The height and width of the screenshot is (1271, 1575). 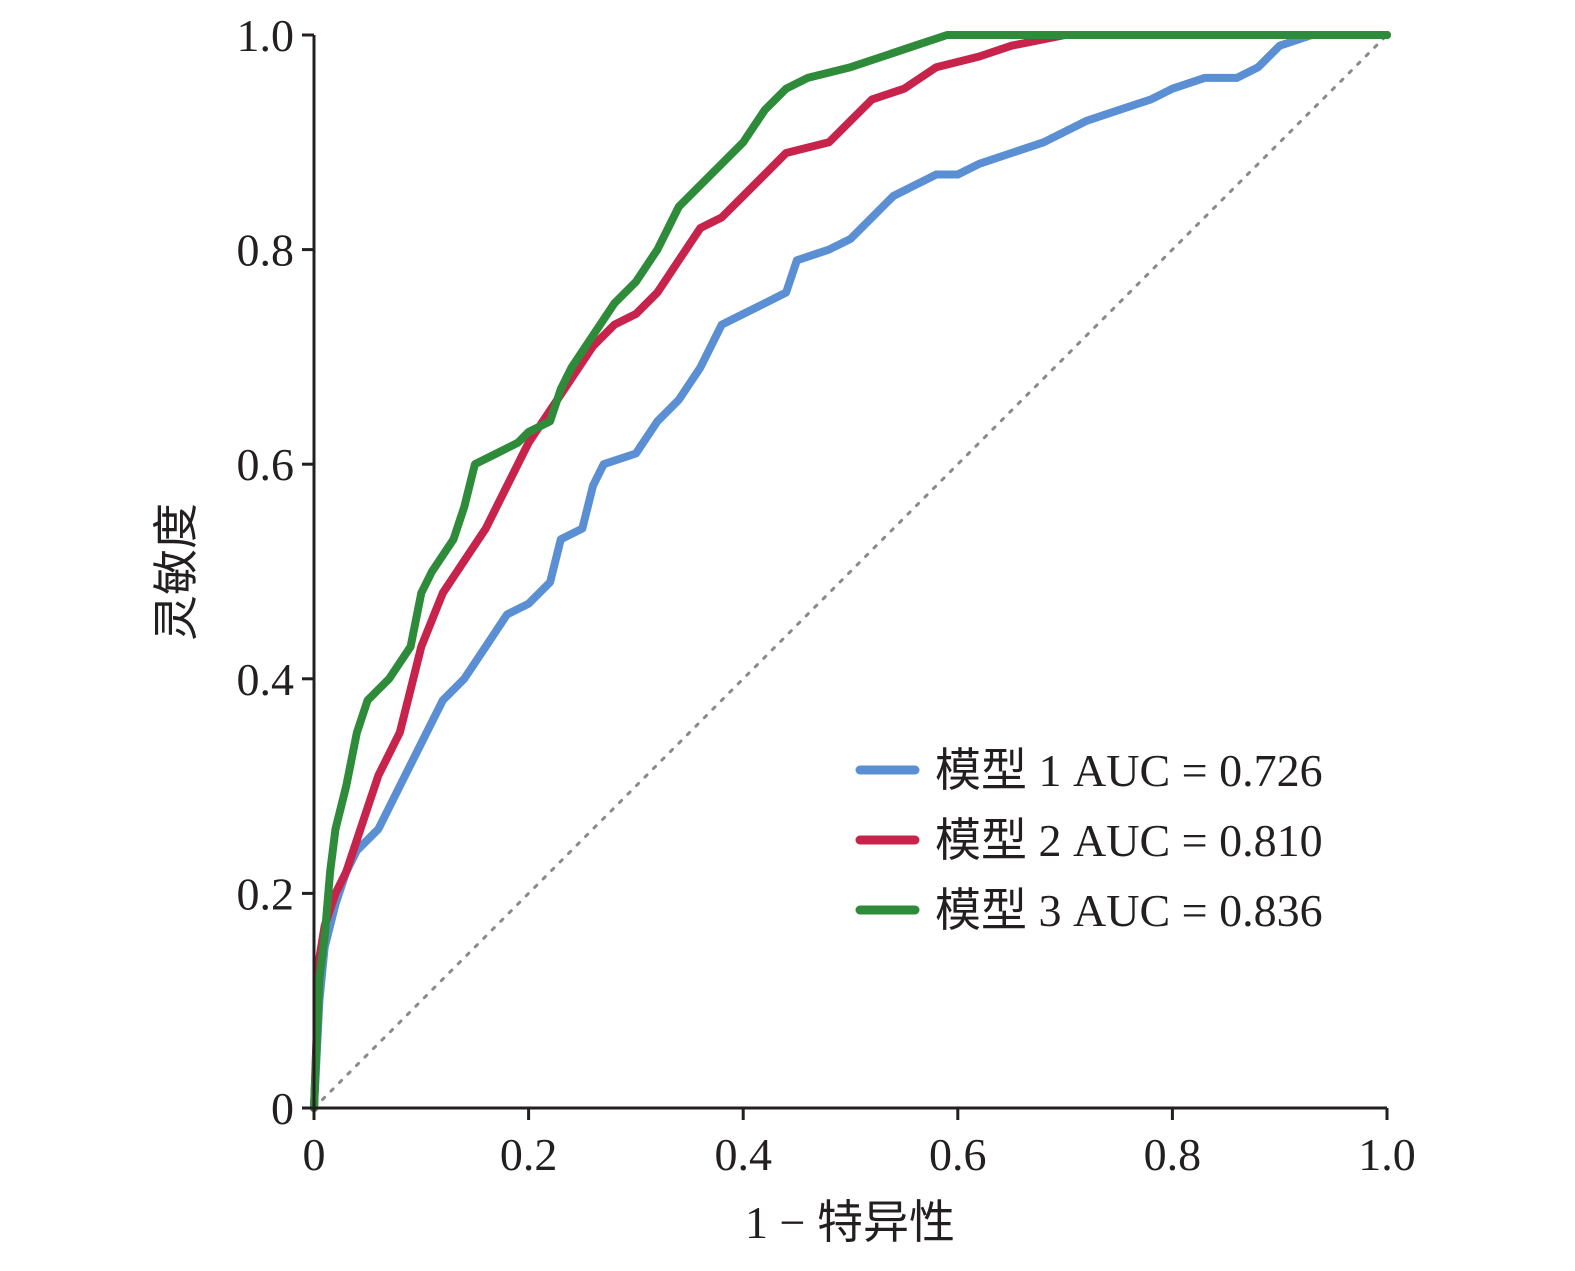 What do you see at coordinates (1173, 1154) in the screenshot?
I see `x-tick-label: 0.8` at bounding box center [1173, 1154].